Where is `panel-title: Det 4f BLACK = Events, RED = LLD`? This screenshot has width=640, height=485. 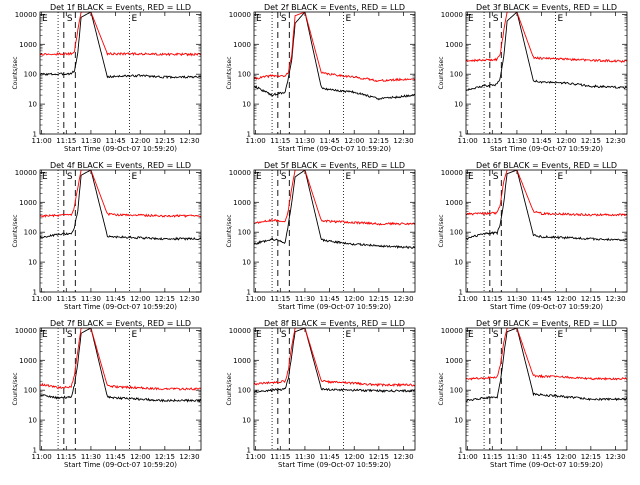 panel-title: Det 4f BLACK = Events, RED = LLD is located at coordinates (120, 165).